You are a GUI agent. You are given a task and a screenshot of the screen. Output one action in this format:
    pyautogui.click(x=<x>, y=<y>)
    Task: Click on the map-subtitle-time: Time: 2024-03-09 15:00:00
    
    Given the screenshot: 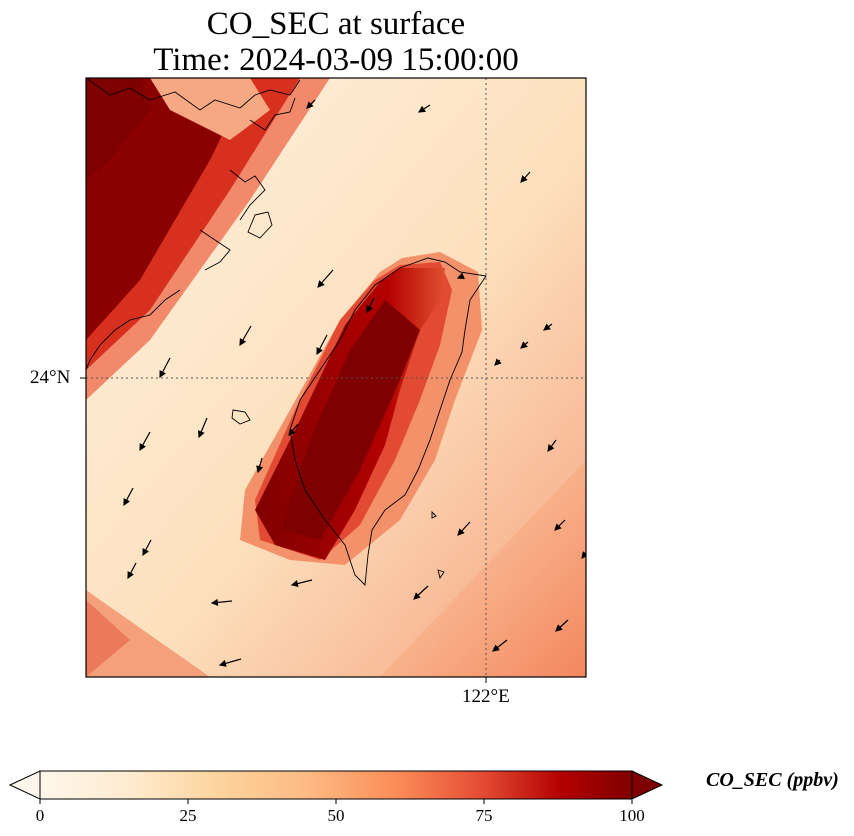 What is the action you would take?
    pyautogui.click(x=336, y=60)
    